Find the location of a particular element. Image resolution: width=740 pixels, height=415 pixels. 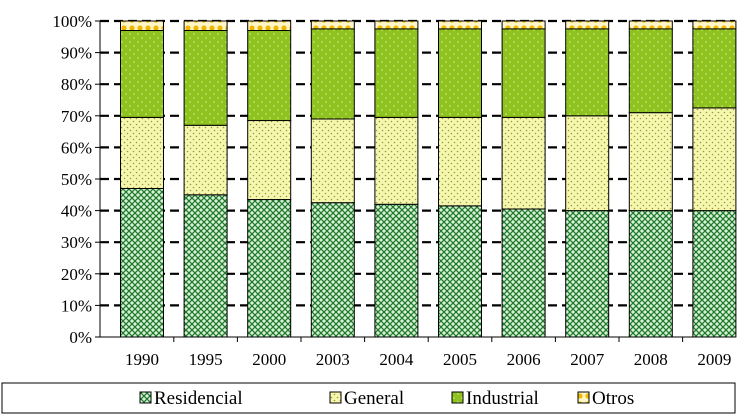

bar-otros-2000 is located at coordinates (269, 25).